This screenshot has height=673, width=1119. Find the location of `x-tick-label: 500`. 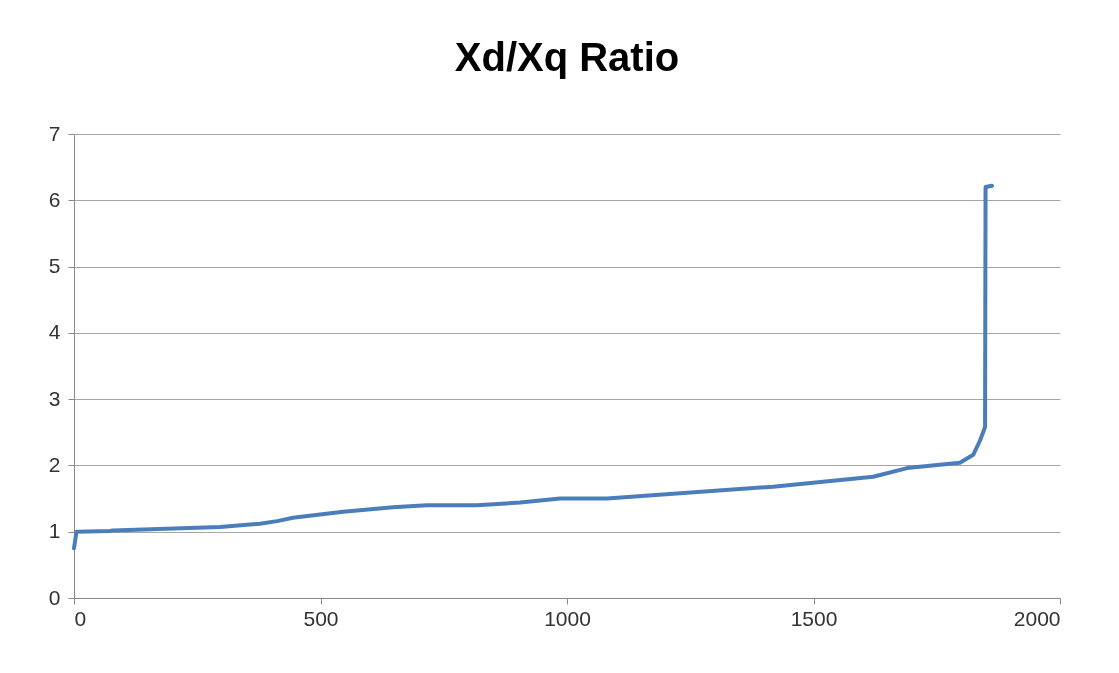

x-tick-label: 500 is located at coordinates (321, 618).